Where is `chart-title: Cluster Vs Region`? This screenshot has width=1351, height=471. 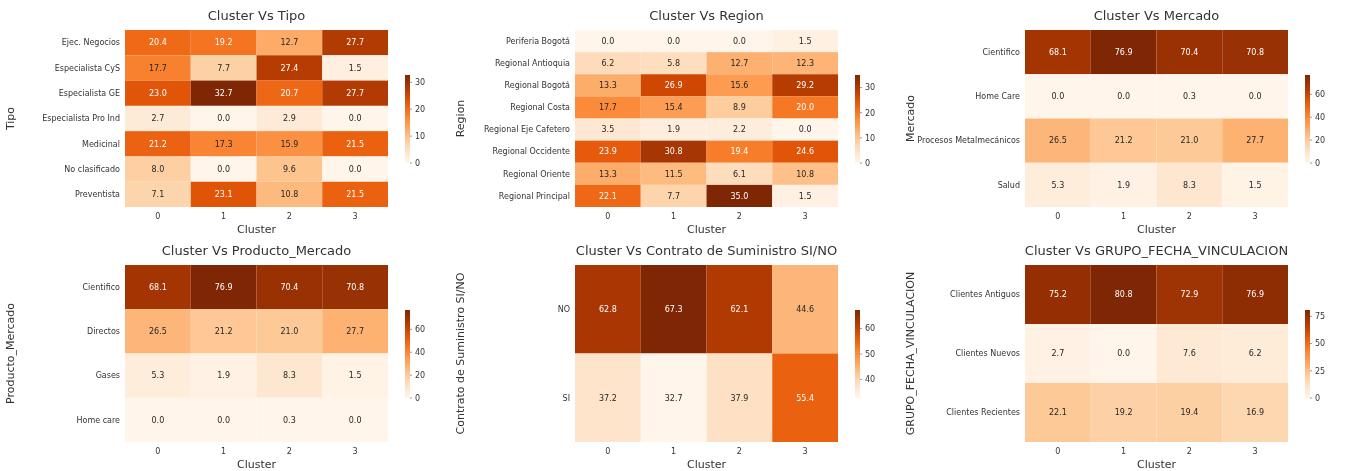
chart-title: Cluster Vs Region is located at coordinates (706, 15).